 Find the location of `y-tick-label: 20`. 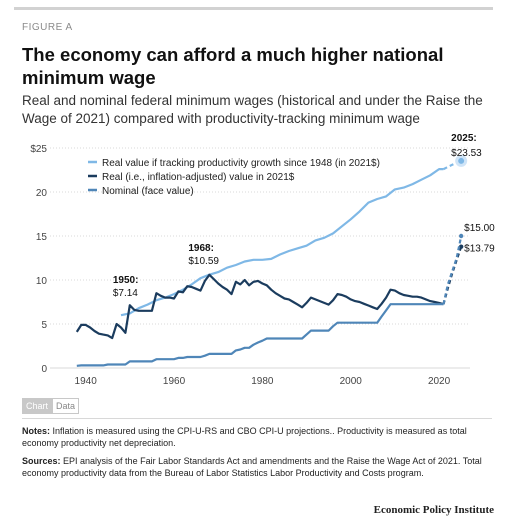

y-tick-label: 20 is located at coordinates (42, 193).